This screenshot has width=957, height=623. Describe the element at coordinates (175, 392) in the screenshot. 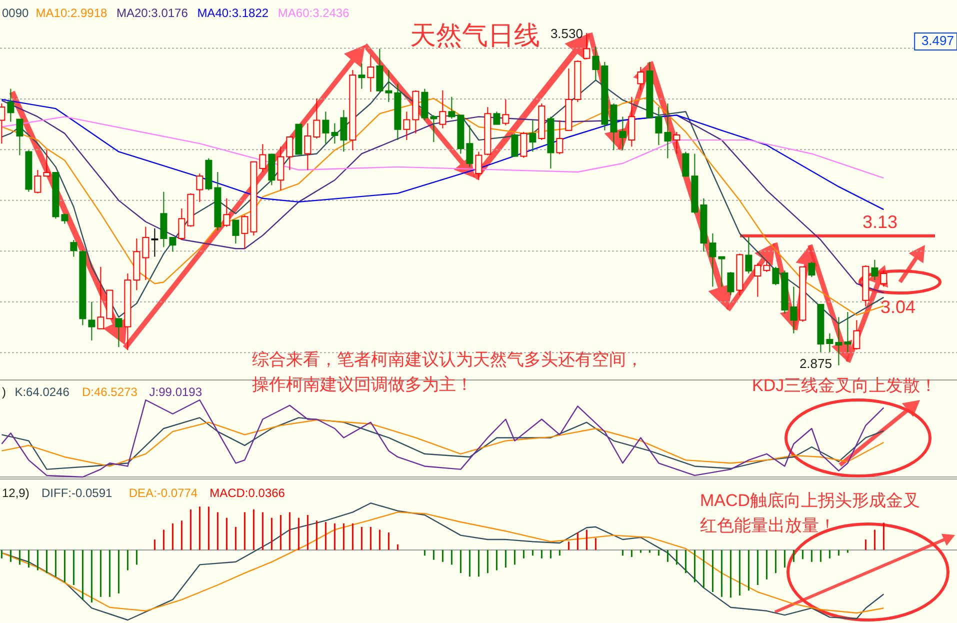

I see `series-label: J:99.0193` at that location.